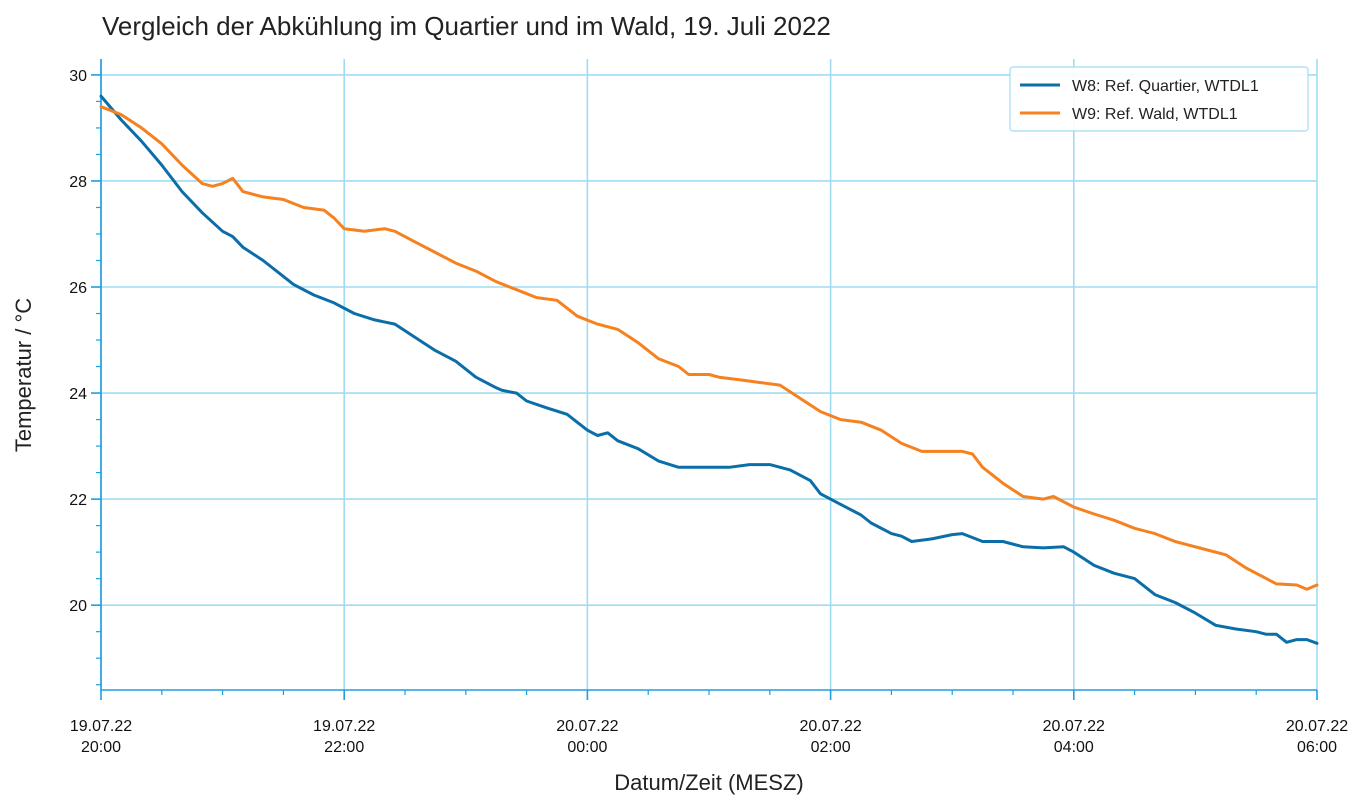  What do you see at coordinates (78, 76) in the screenshot?
I see `y-tick-label-5: 30` at bounding box center [78, 76].